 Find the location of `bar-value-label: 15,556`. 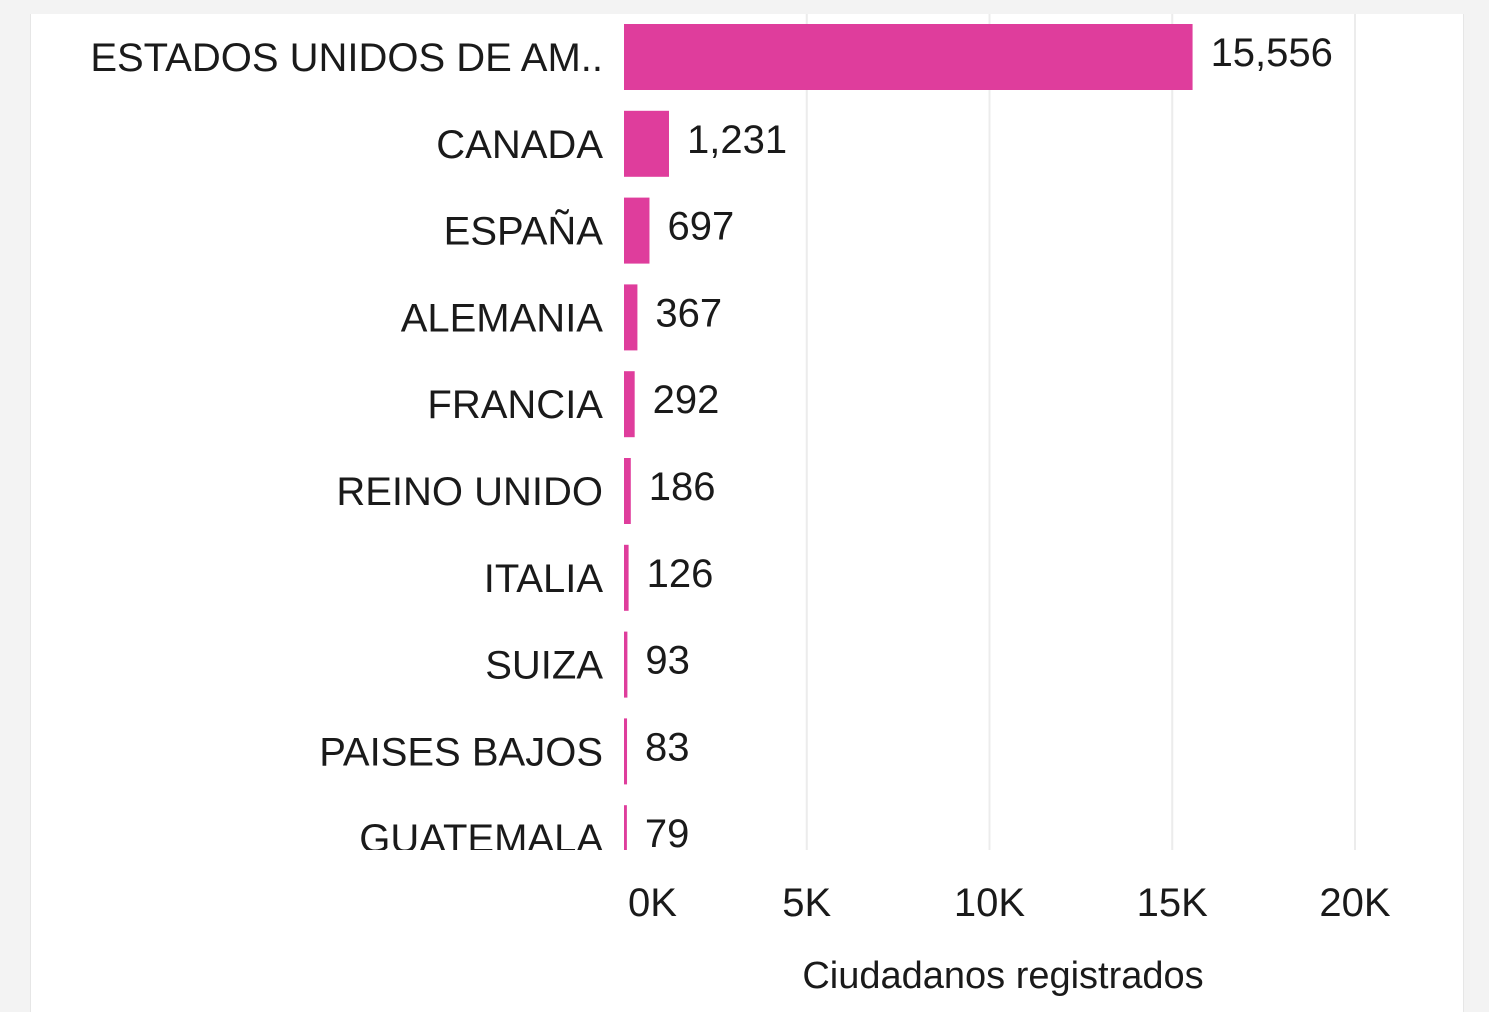

bar-value-label: 15,556 is located at coordinates (1272, 53).